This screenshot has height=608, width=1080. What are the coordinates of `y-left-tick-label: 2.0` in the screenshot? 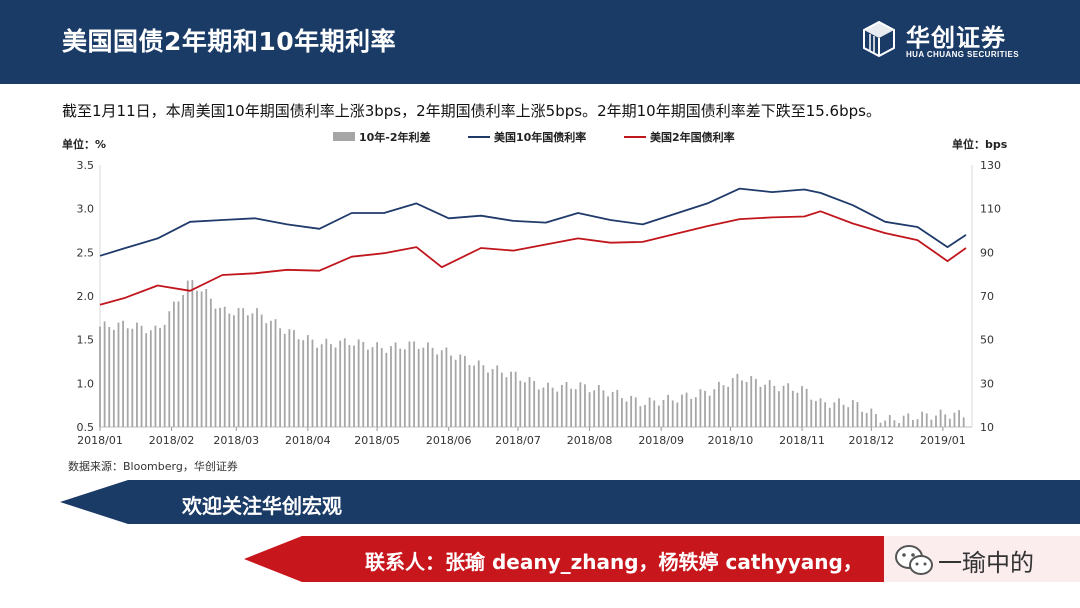 It's located at (86, 296).